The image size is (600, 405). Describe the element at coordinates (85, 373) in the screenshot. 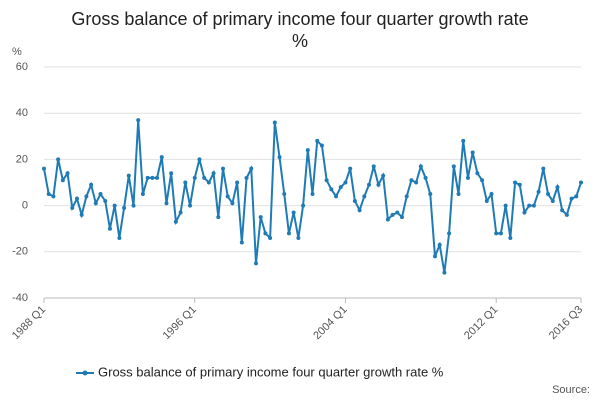

I see `legend-marker` at that location.